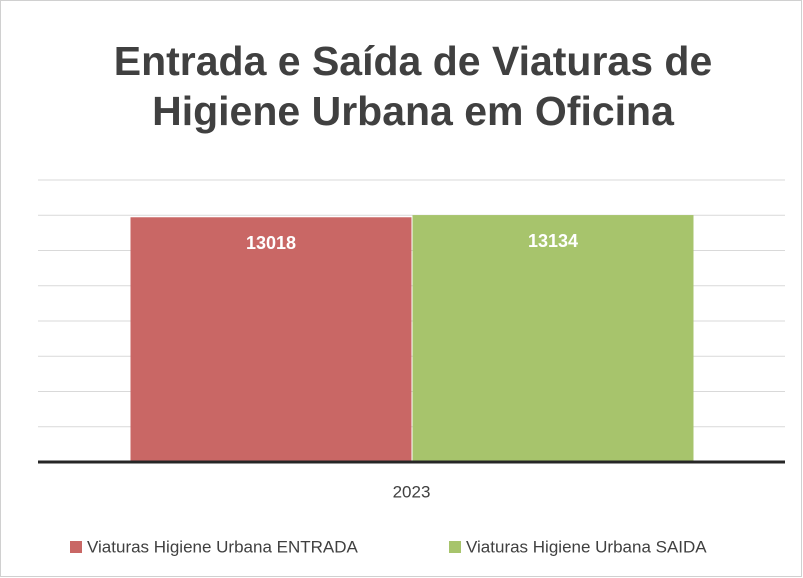  I want to click on x-tick-label: 2023, so click(412, 491).